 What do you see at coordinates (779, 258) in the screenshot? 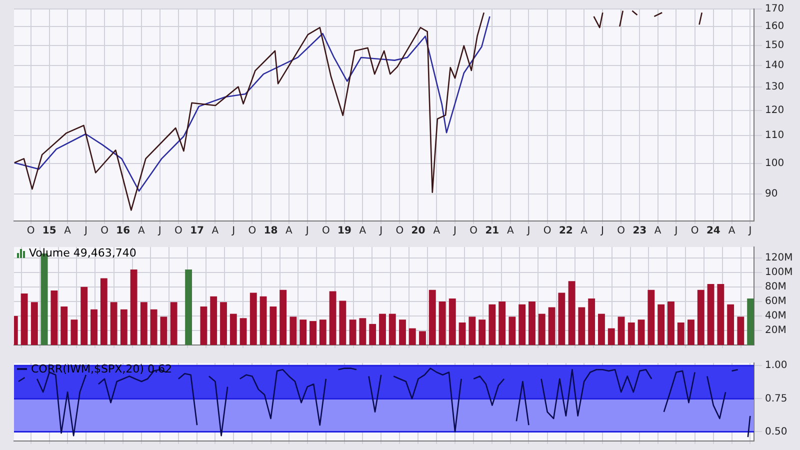
I see `y-tick-label: 120M` at bounding box center [779, 258].